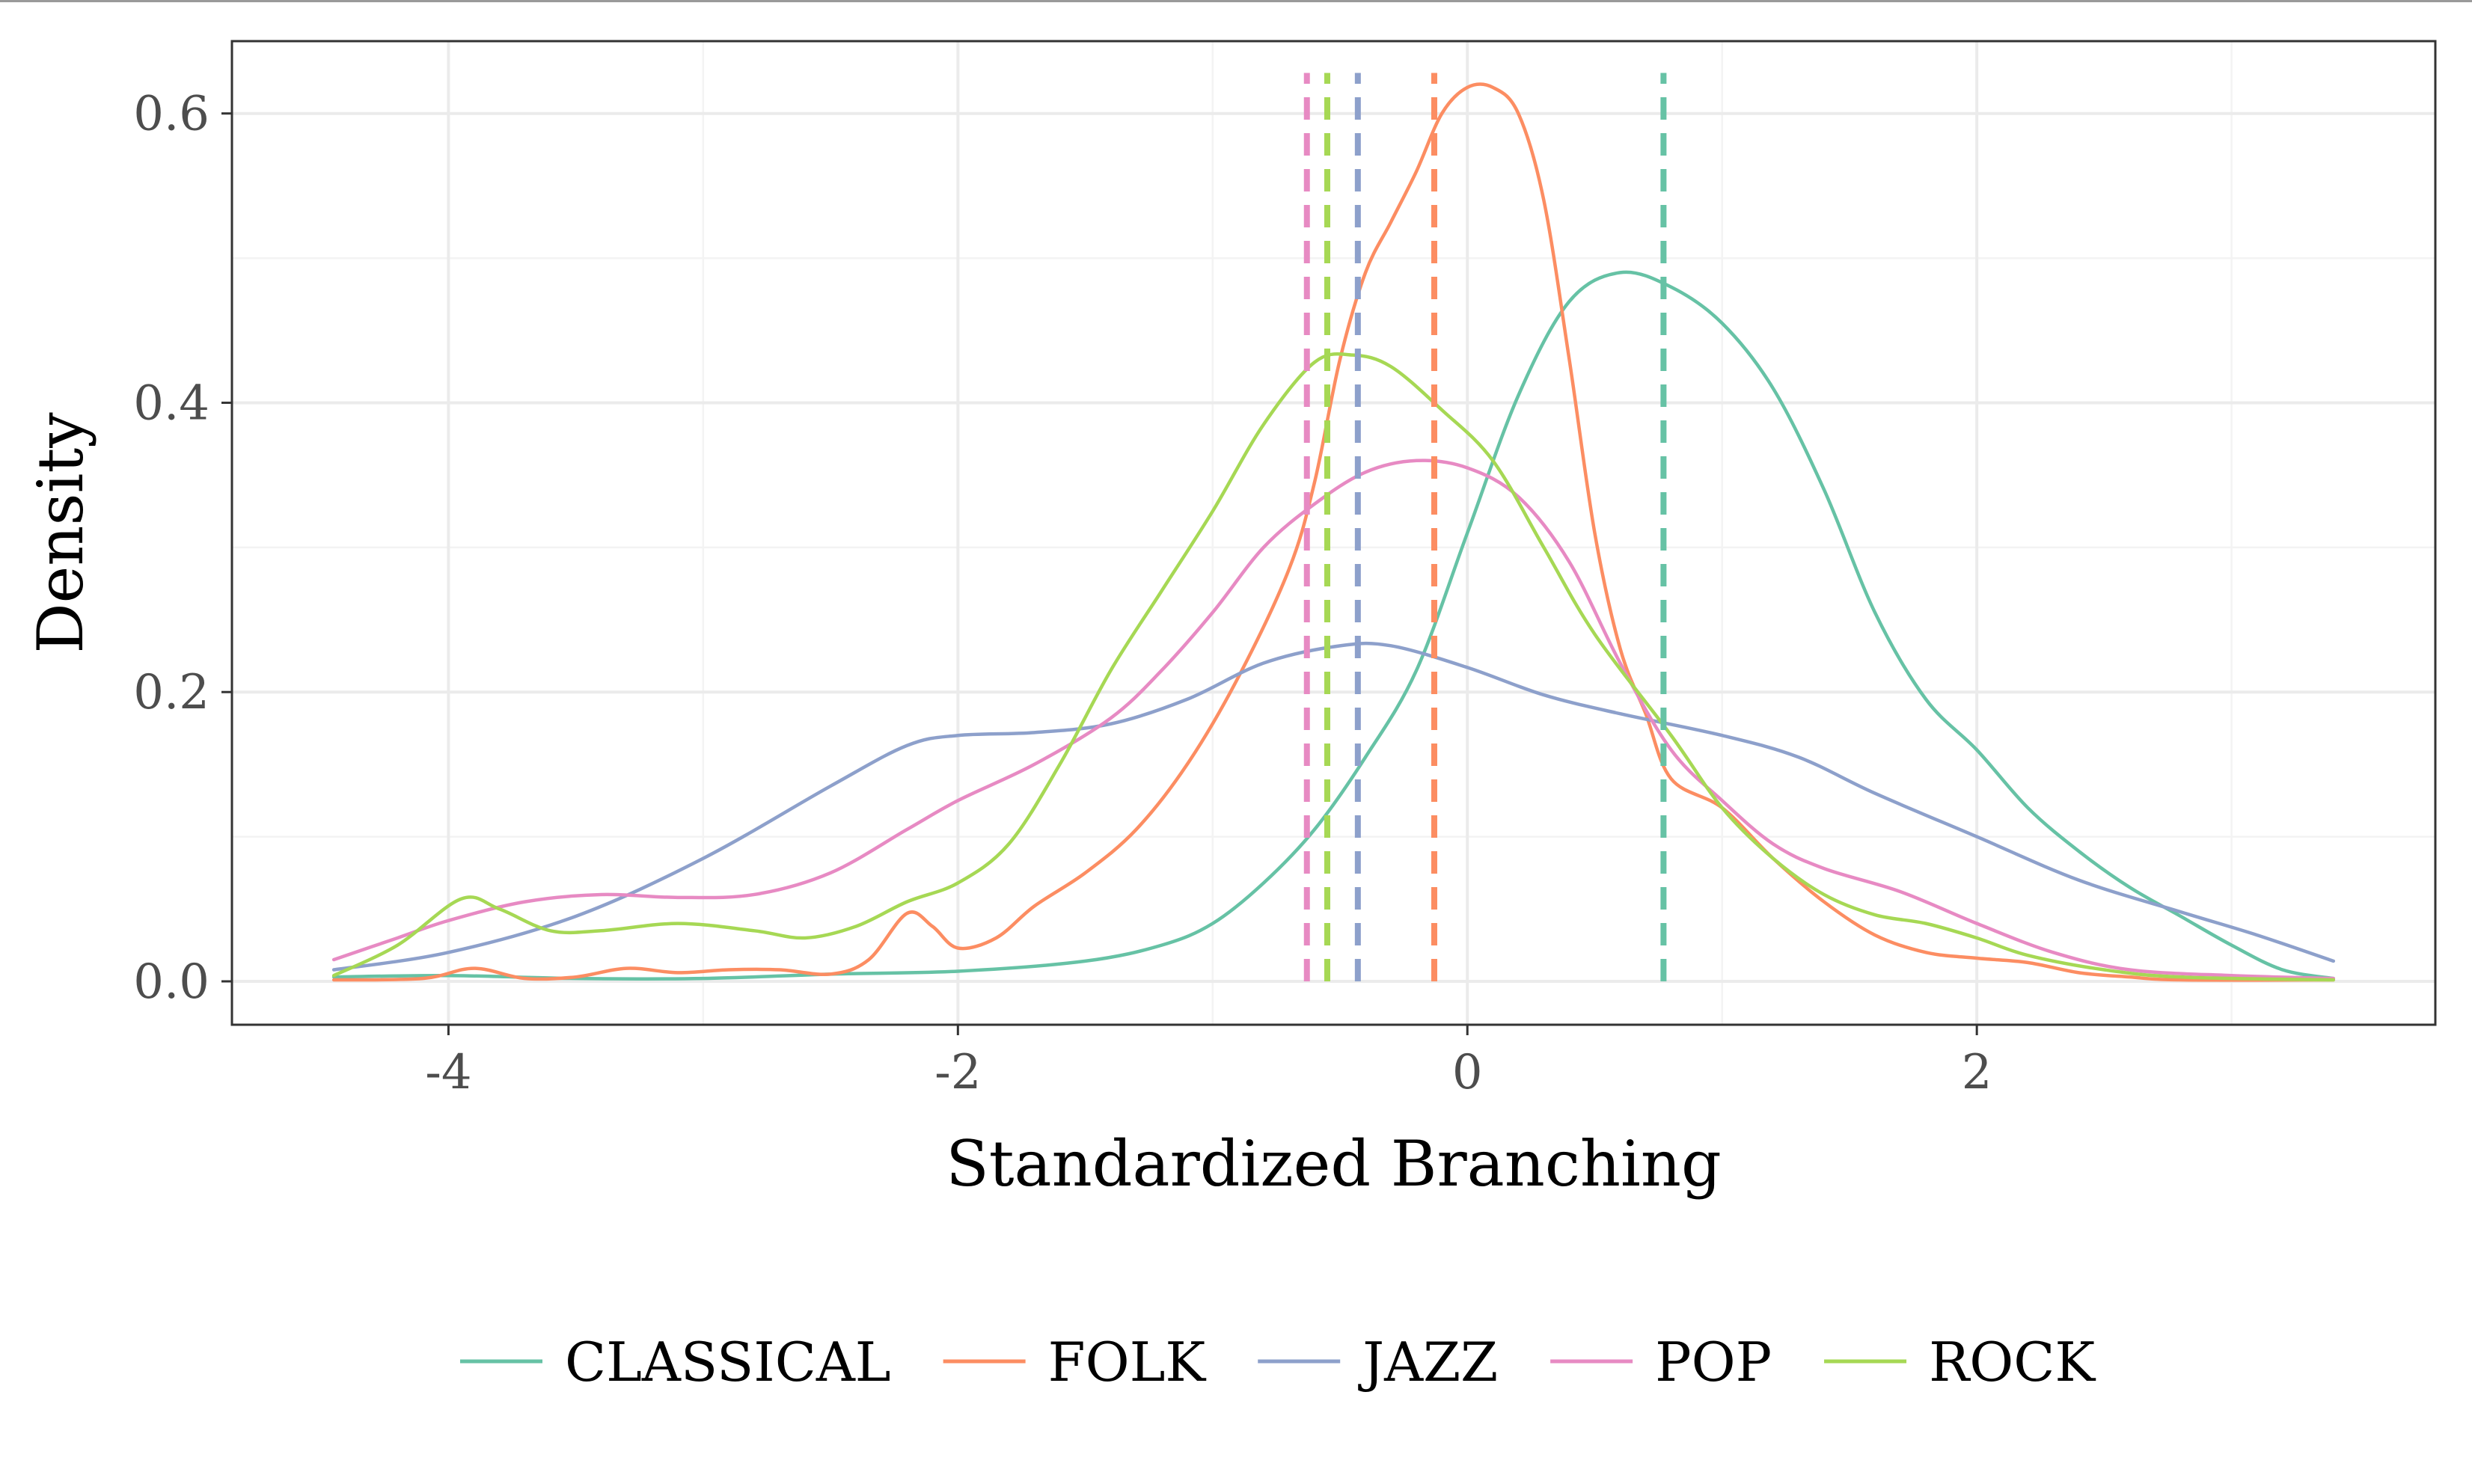  I want to click on x-axis: -4 -2 0 2, so click(1208, 1062).